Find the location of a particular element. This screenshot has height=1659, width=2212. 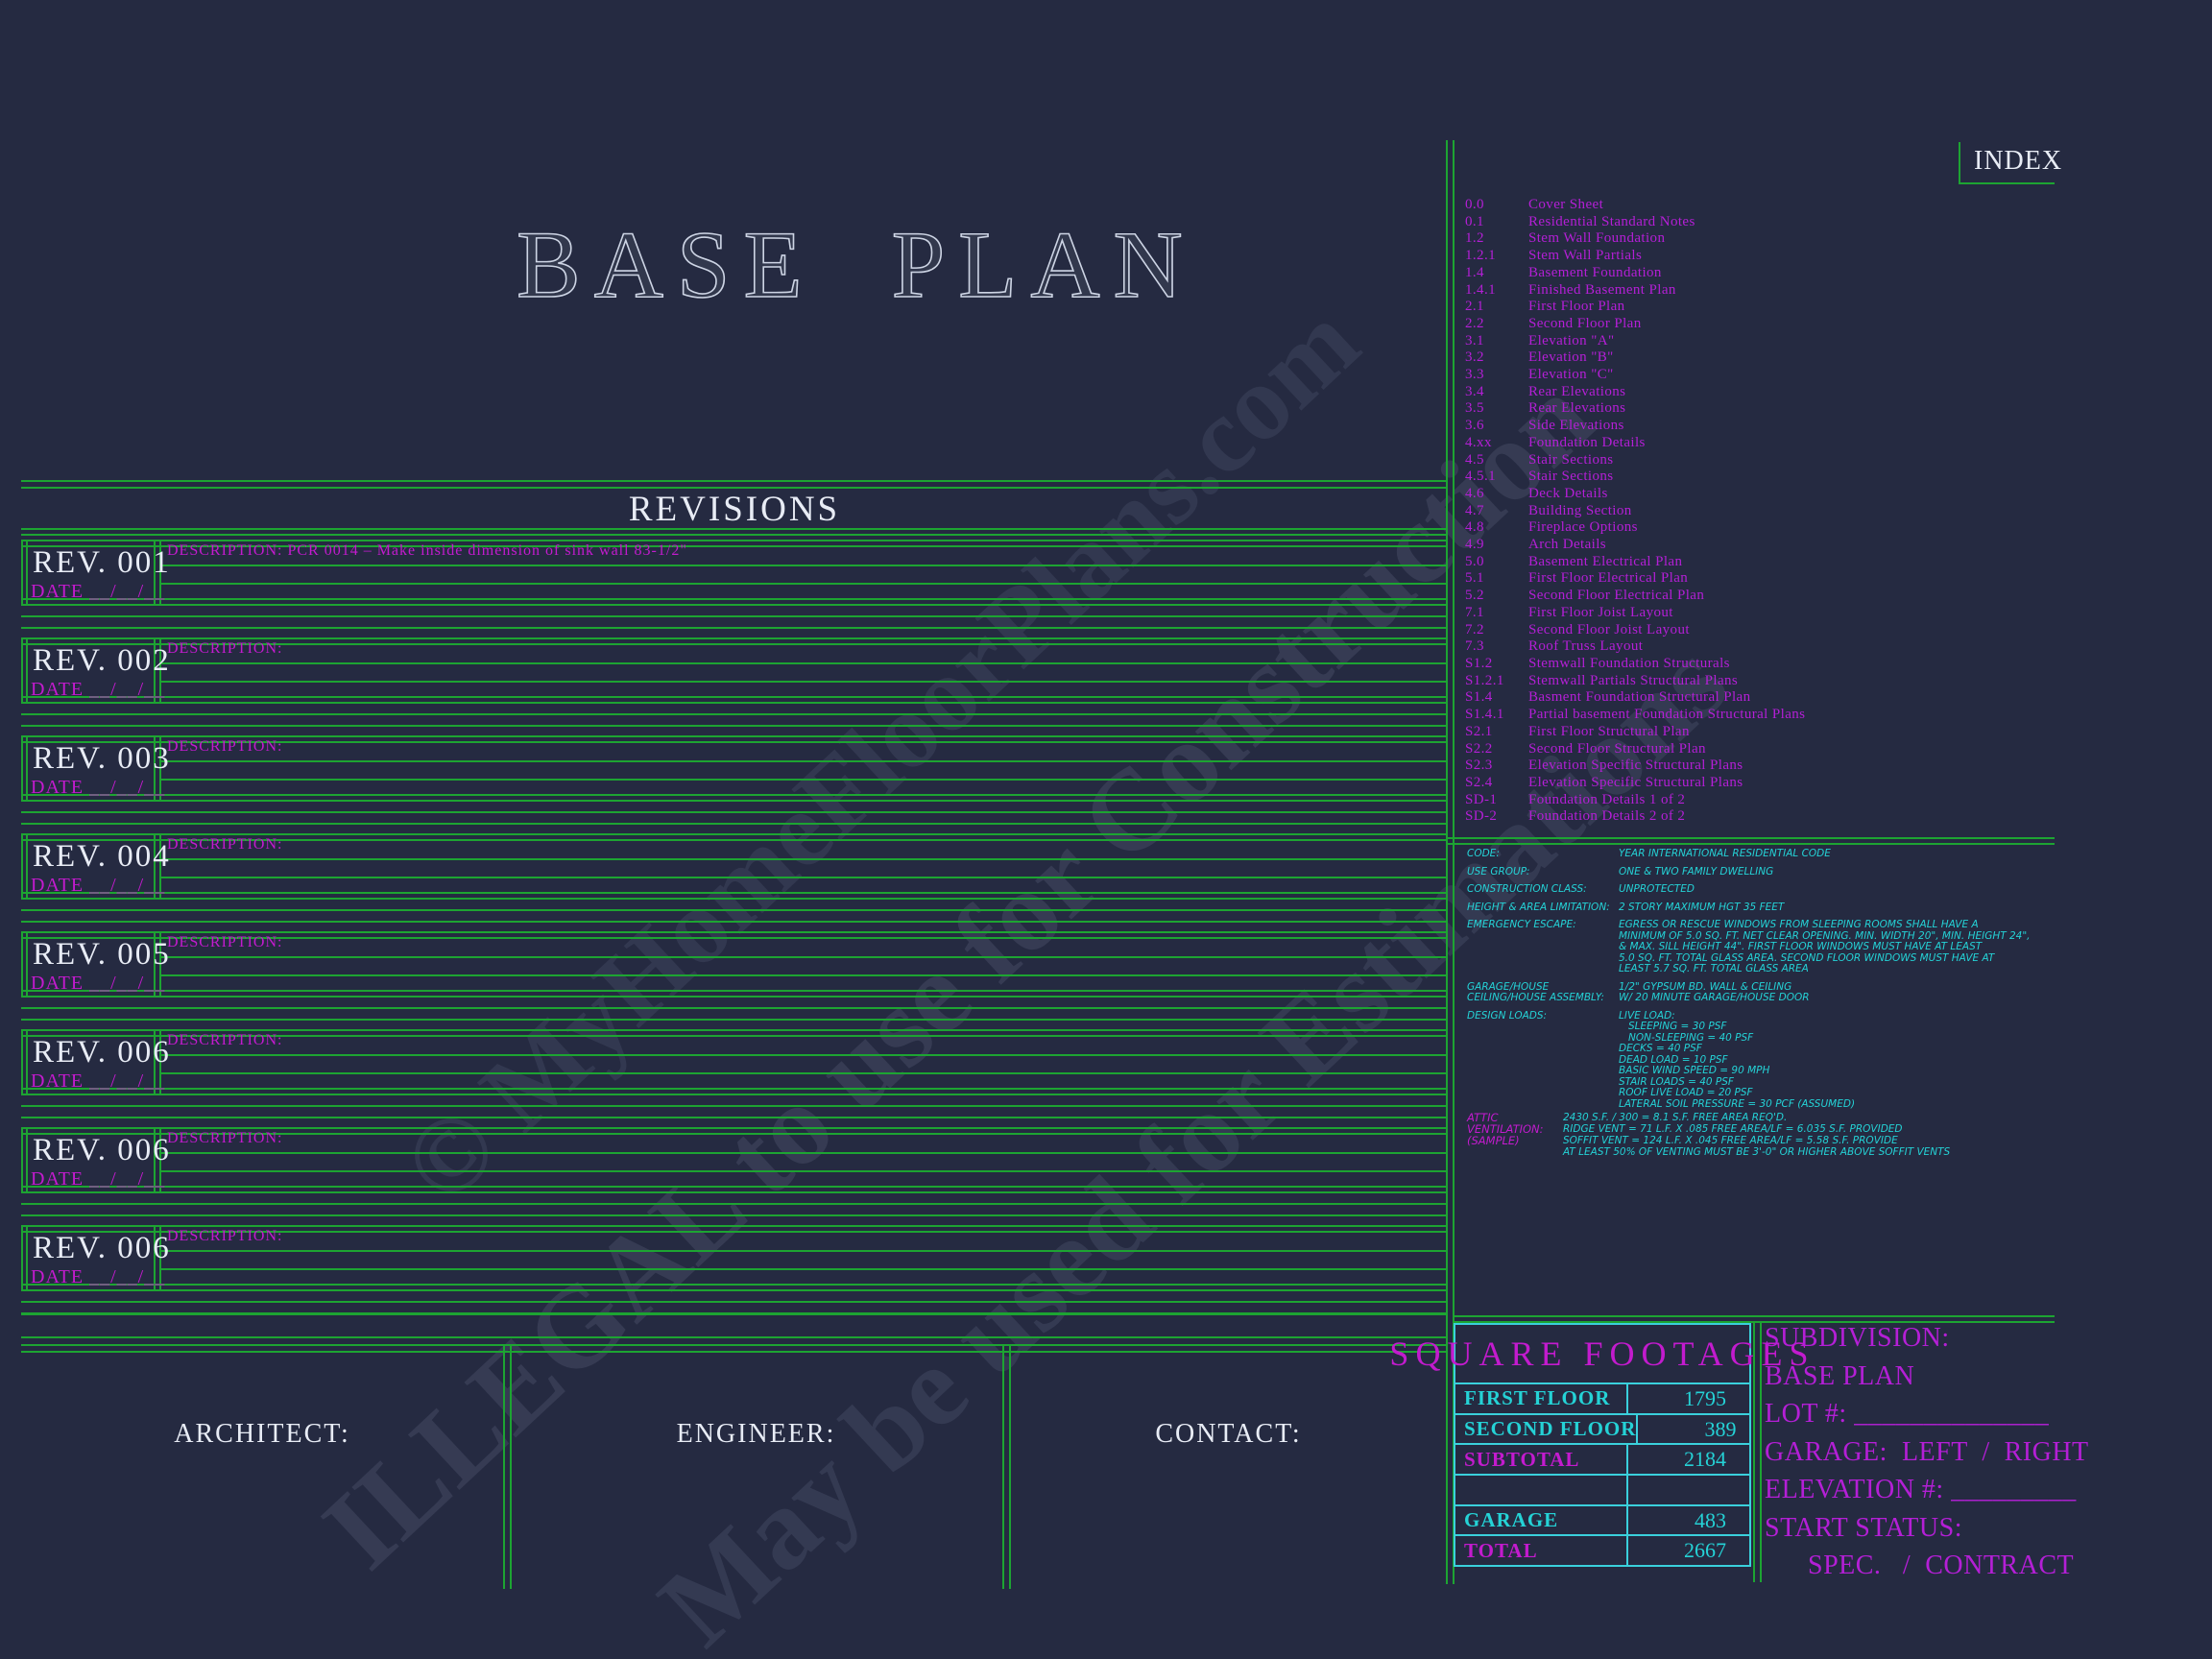

subdivision-line: START STATUS: is located at coordinates (1864, 1528).